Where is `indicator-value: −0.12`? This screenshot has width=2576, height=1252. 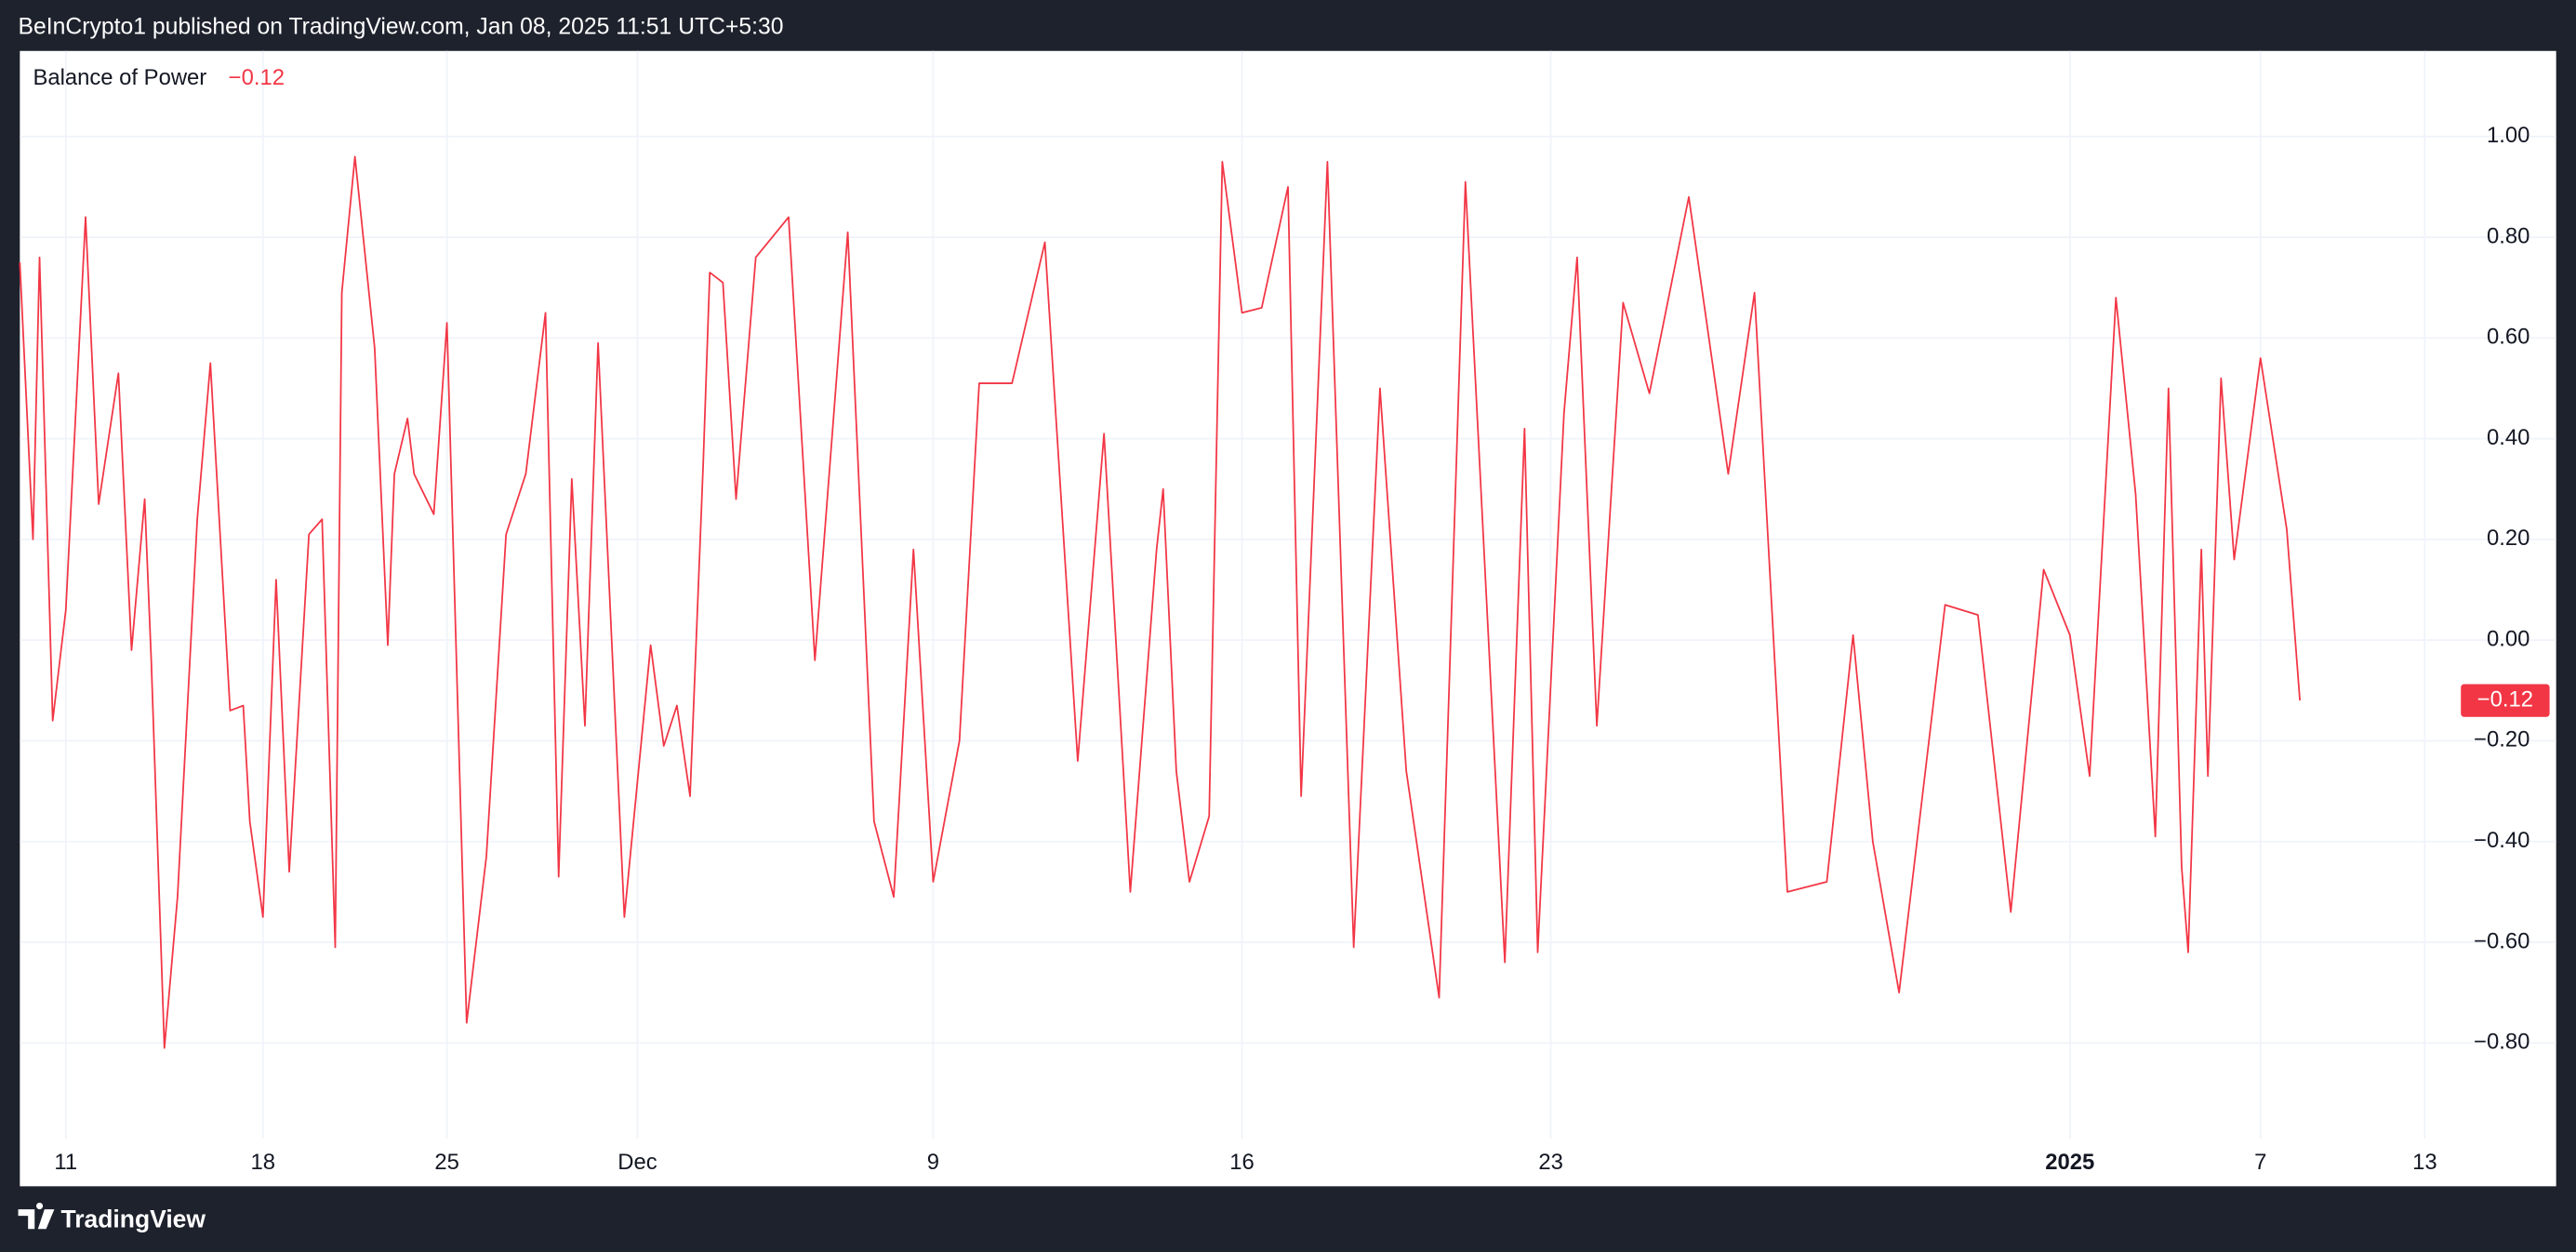
indicator-value: −0.12 is located at coordinates (257, 77).